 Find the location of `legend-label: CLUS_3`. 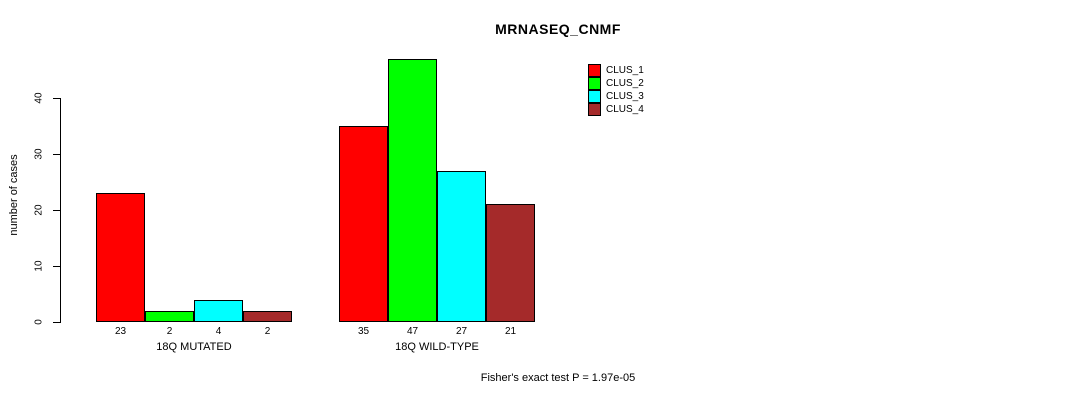

legend-label: CLUS_3 is located at coordinates (625, 96).